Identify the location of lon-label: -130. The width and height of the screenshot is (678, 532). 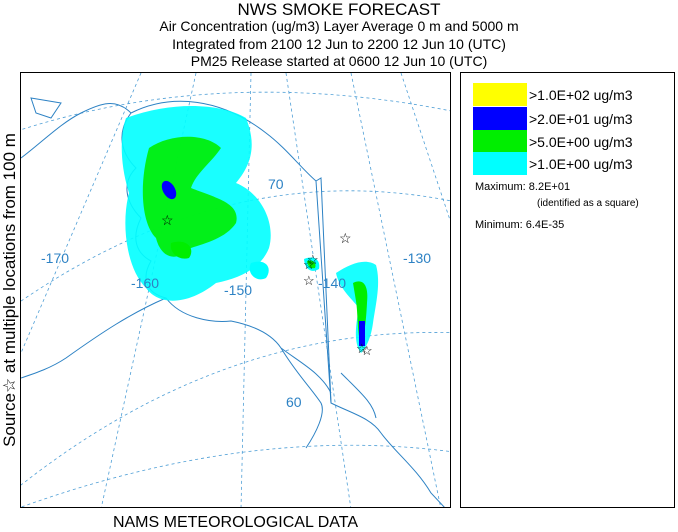
(417, 258).